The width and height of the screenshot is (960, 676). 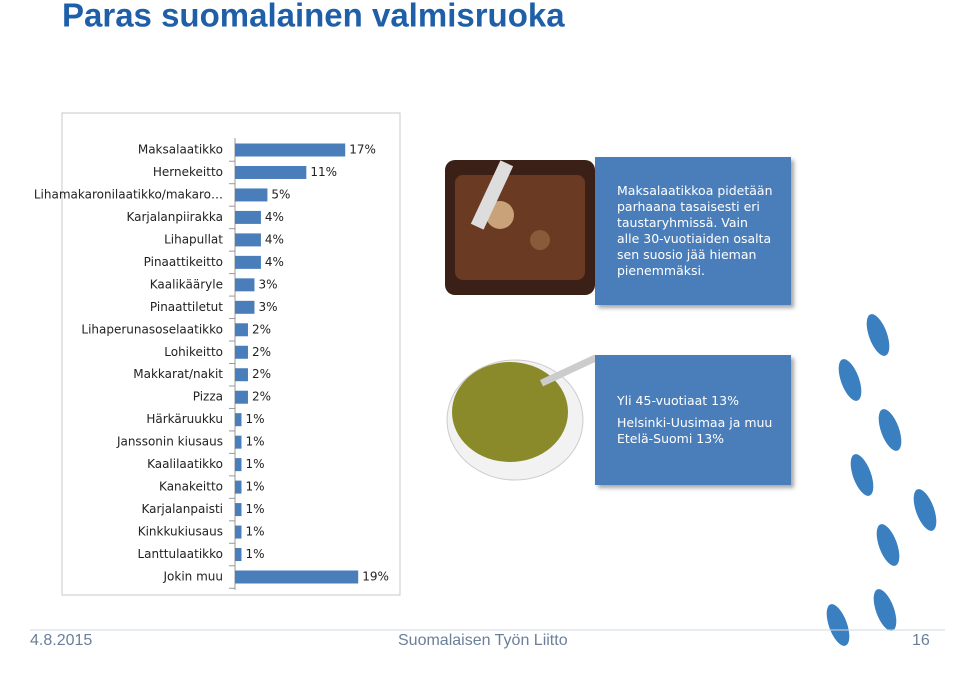 I want to click on category-label: Kaalilaatikko, so click(x=185, y=464).